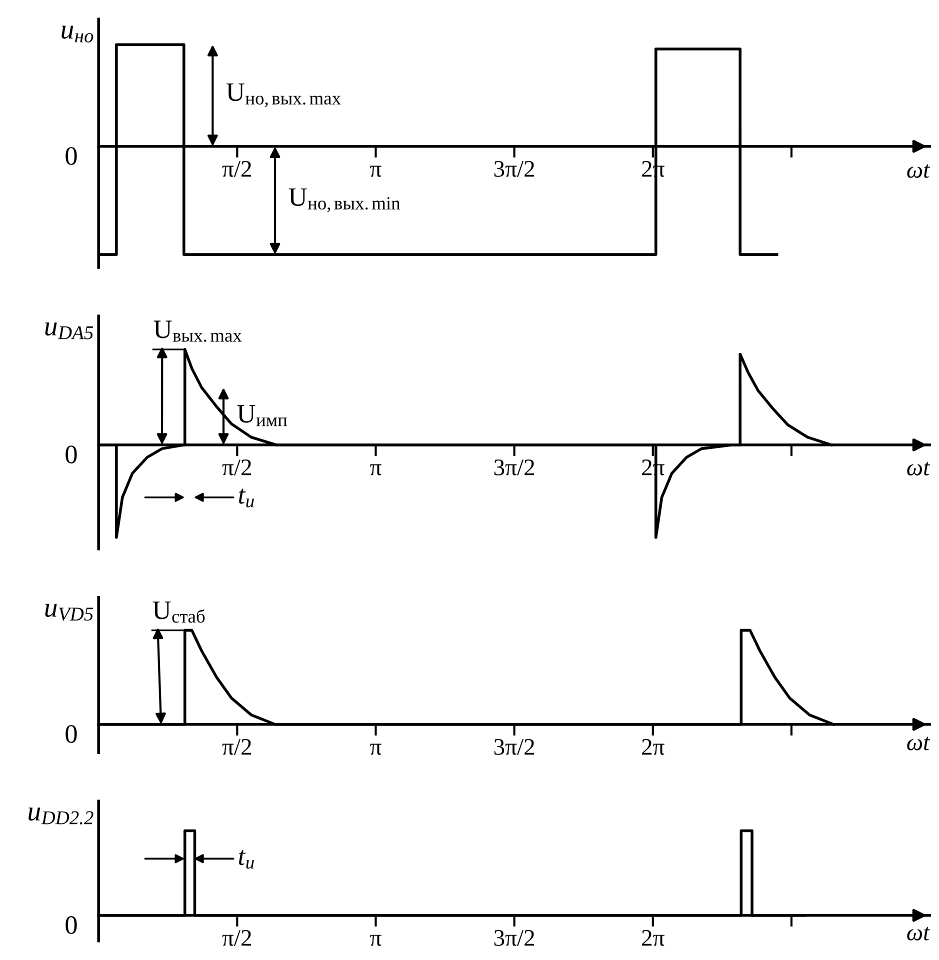 The image size is (939, 960). Describe the element at coordinates (262, 415) in the screenshot. I see `annotation: U$_{имп}$` at that location.